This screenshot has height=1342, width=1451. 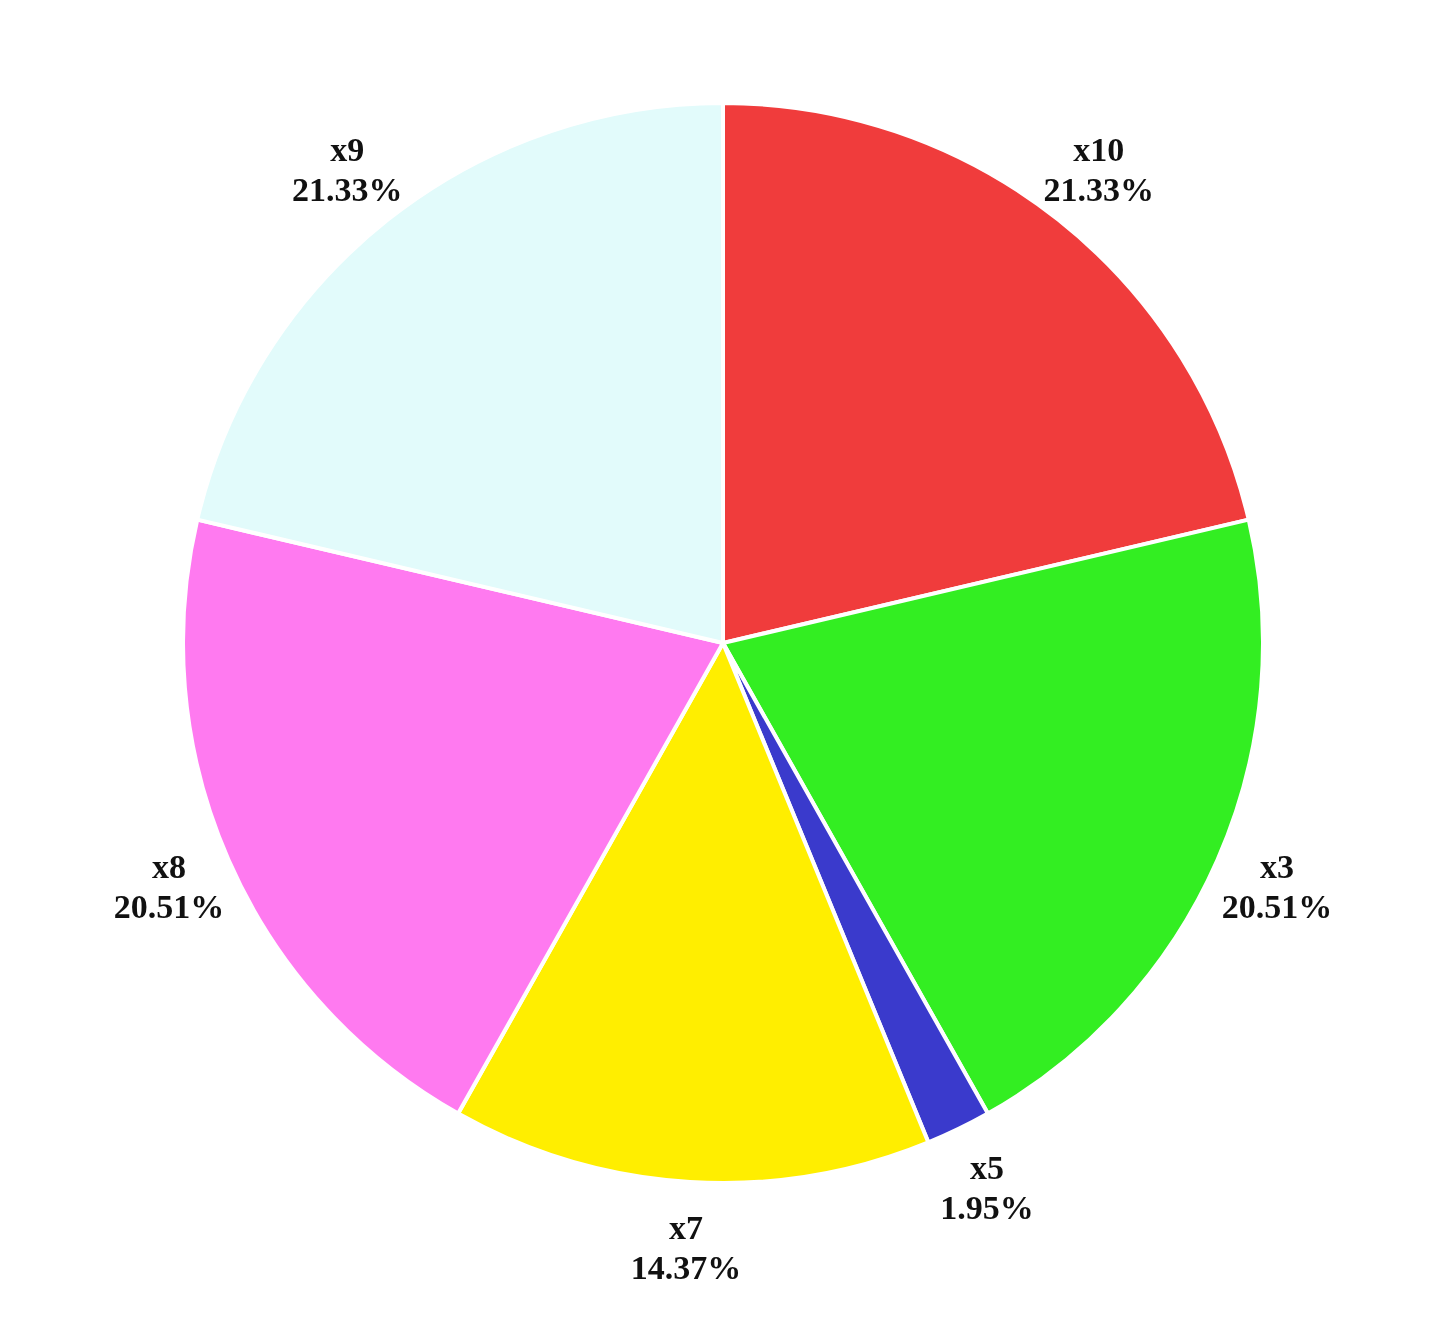 What do you see at coordinates (1276, 867) in the screenshot?
I see `slice-label: x3` at bounding box center [1276, 867].